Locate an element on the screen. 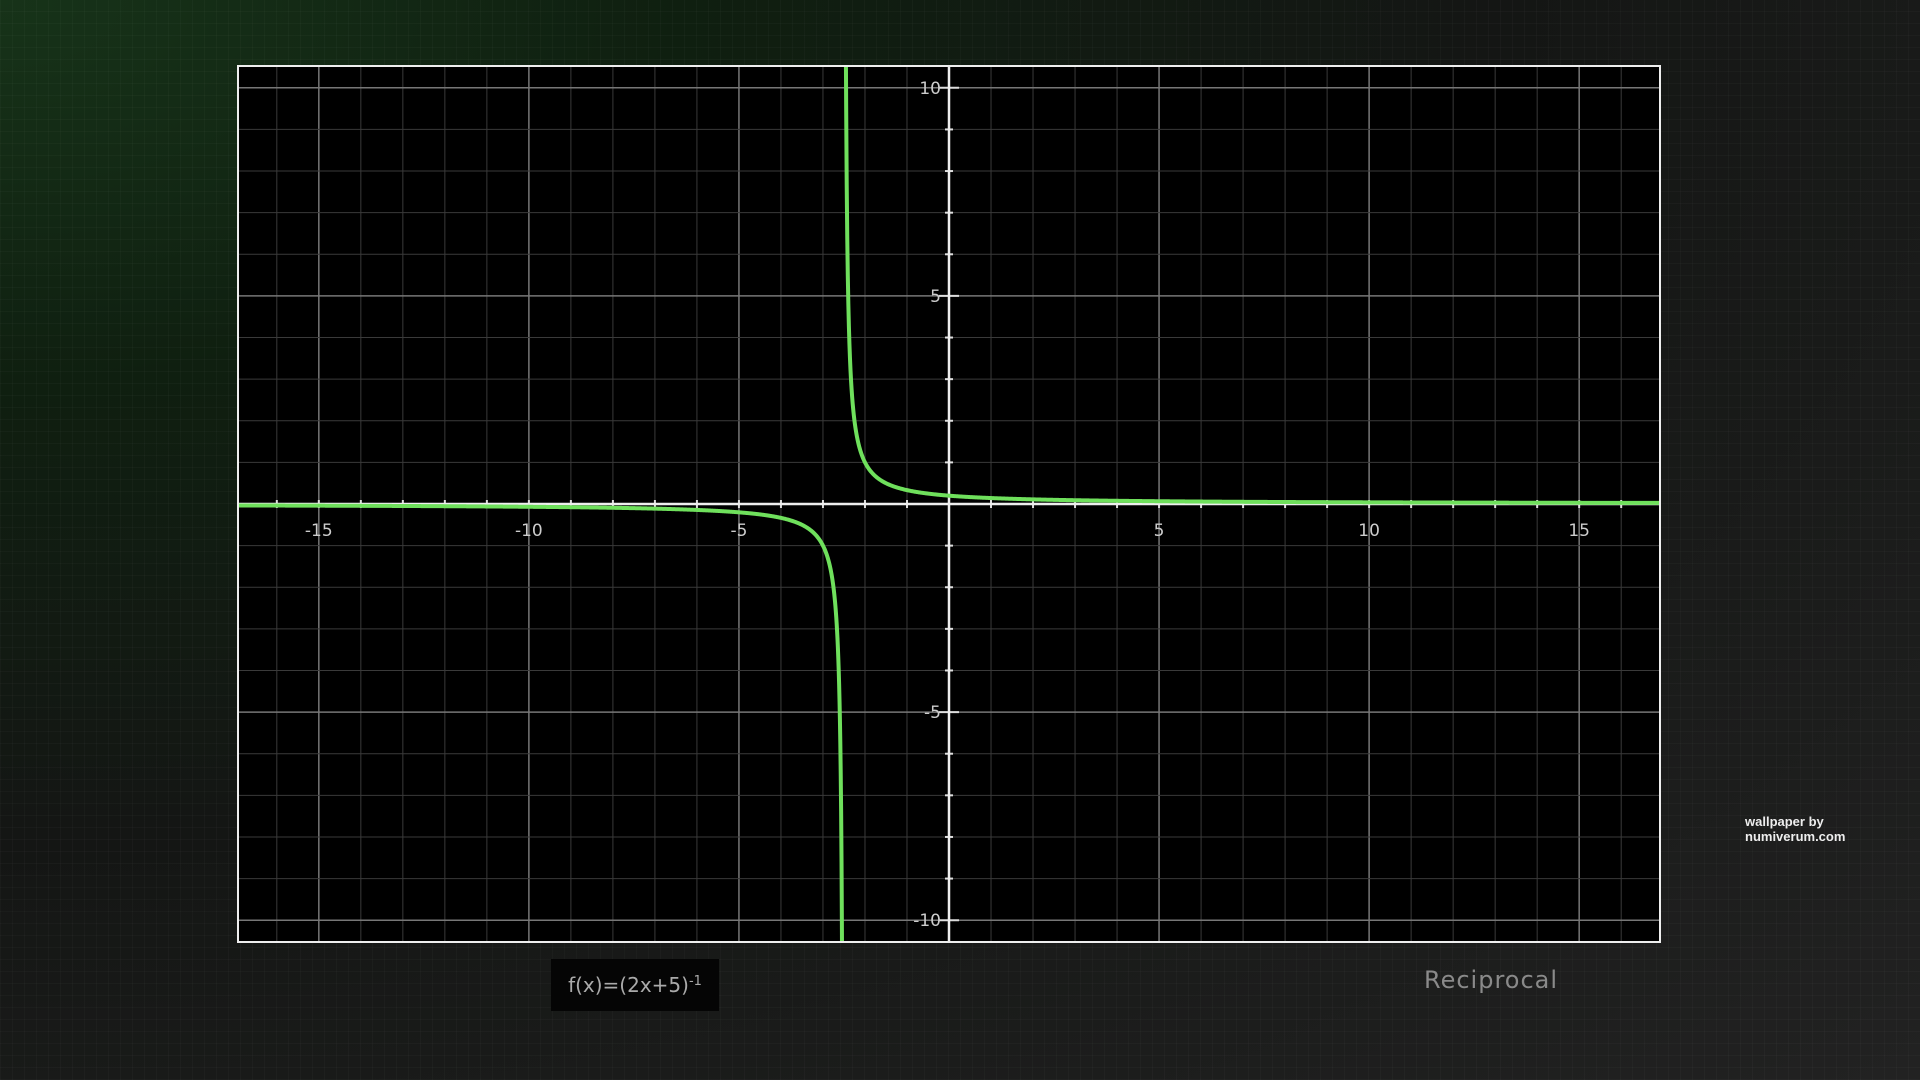  credit-text: wallpaper by numiverum.com is located at coordinates (1795, 829).